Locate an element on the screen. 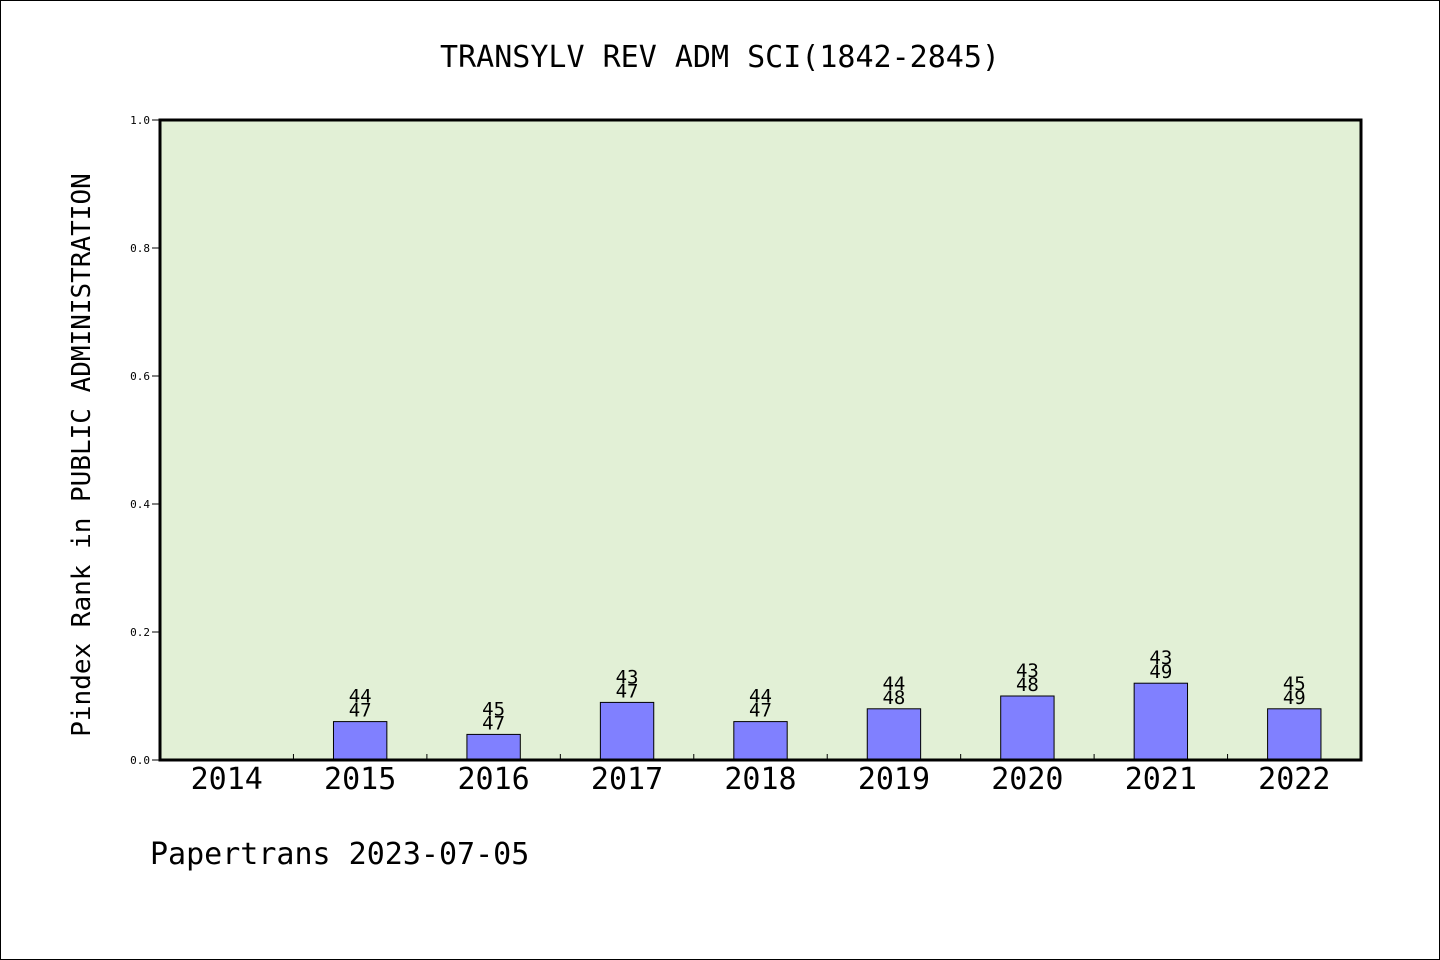  x-tick-label-2017: 2017 is located at coordinates (627, 779).